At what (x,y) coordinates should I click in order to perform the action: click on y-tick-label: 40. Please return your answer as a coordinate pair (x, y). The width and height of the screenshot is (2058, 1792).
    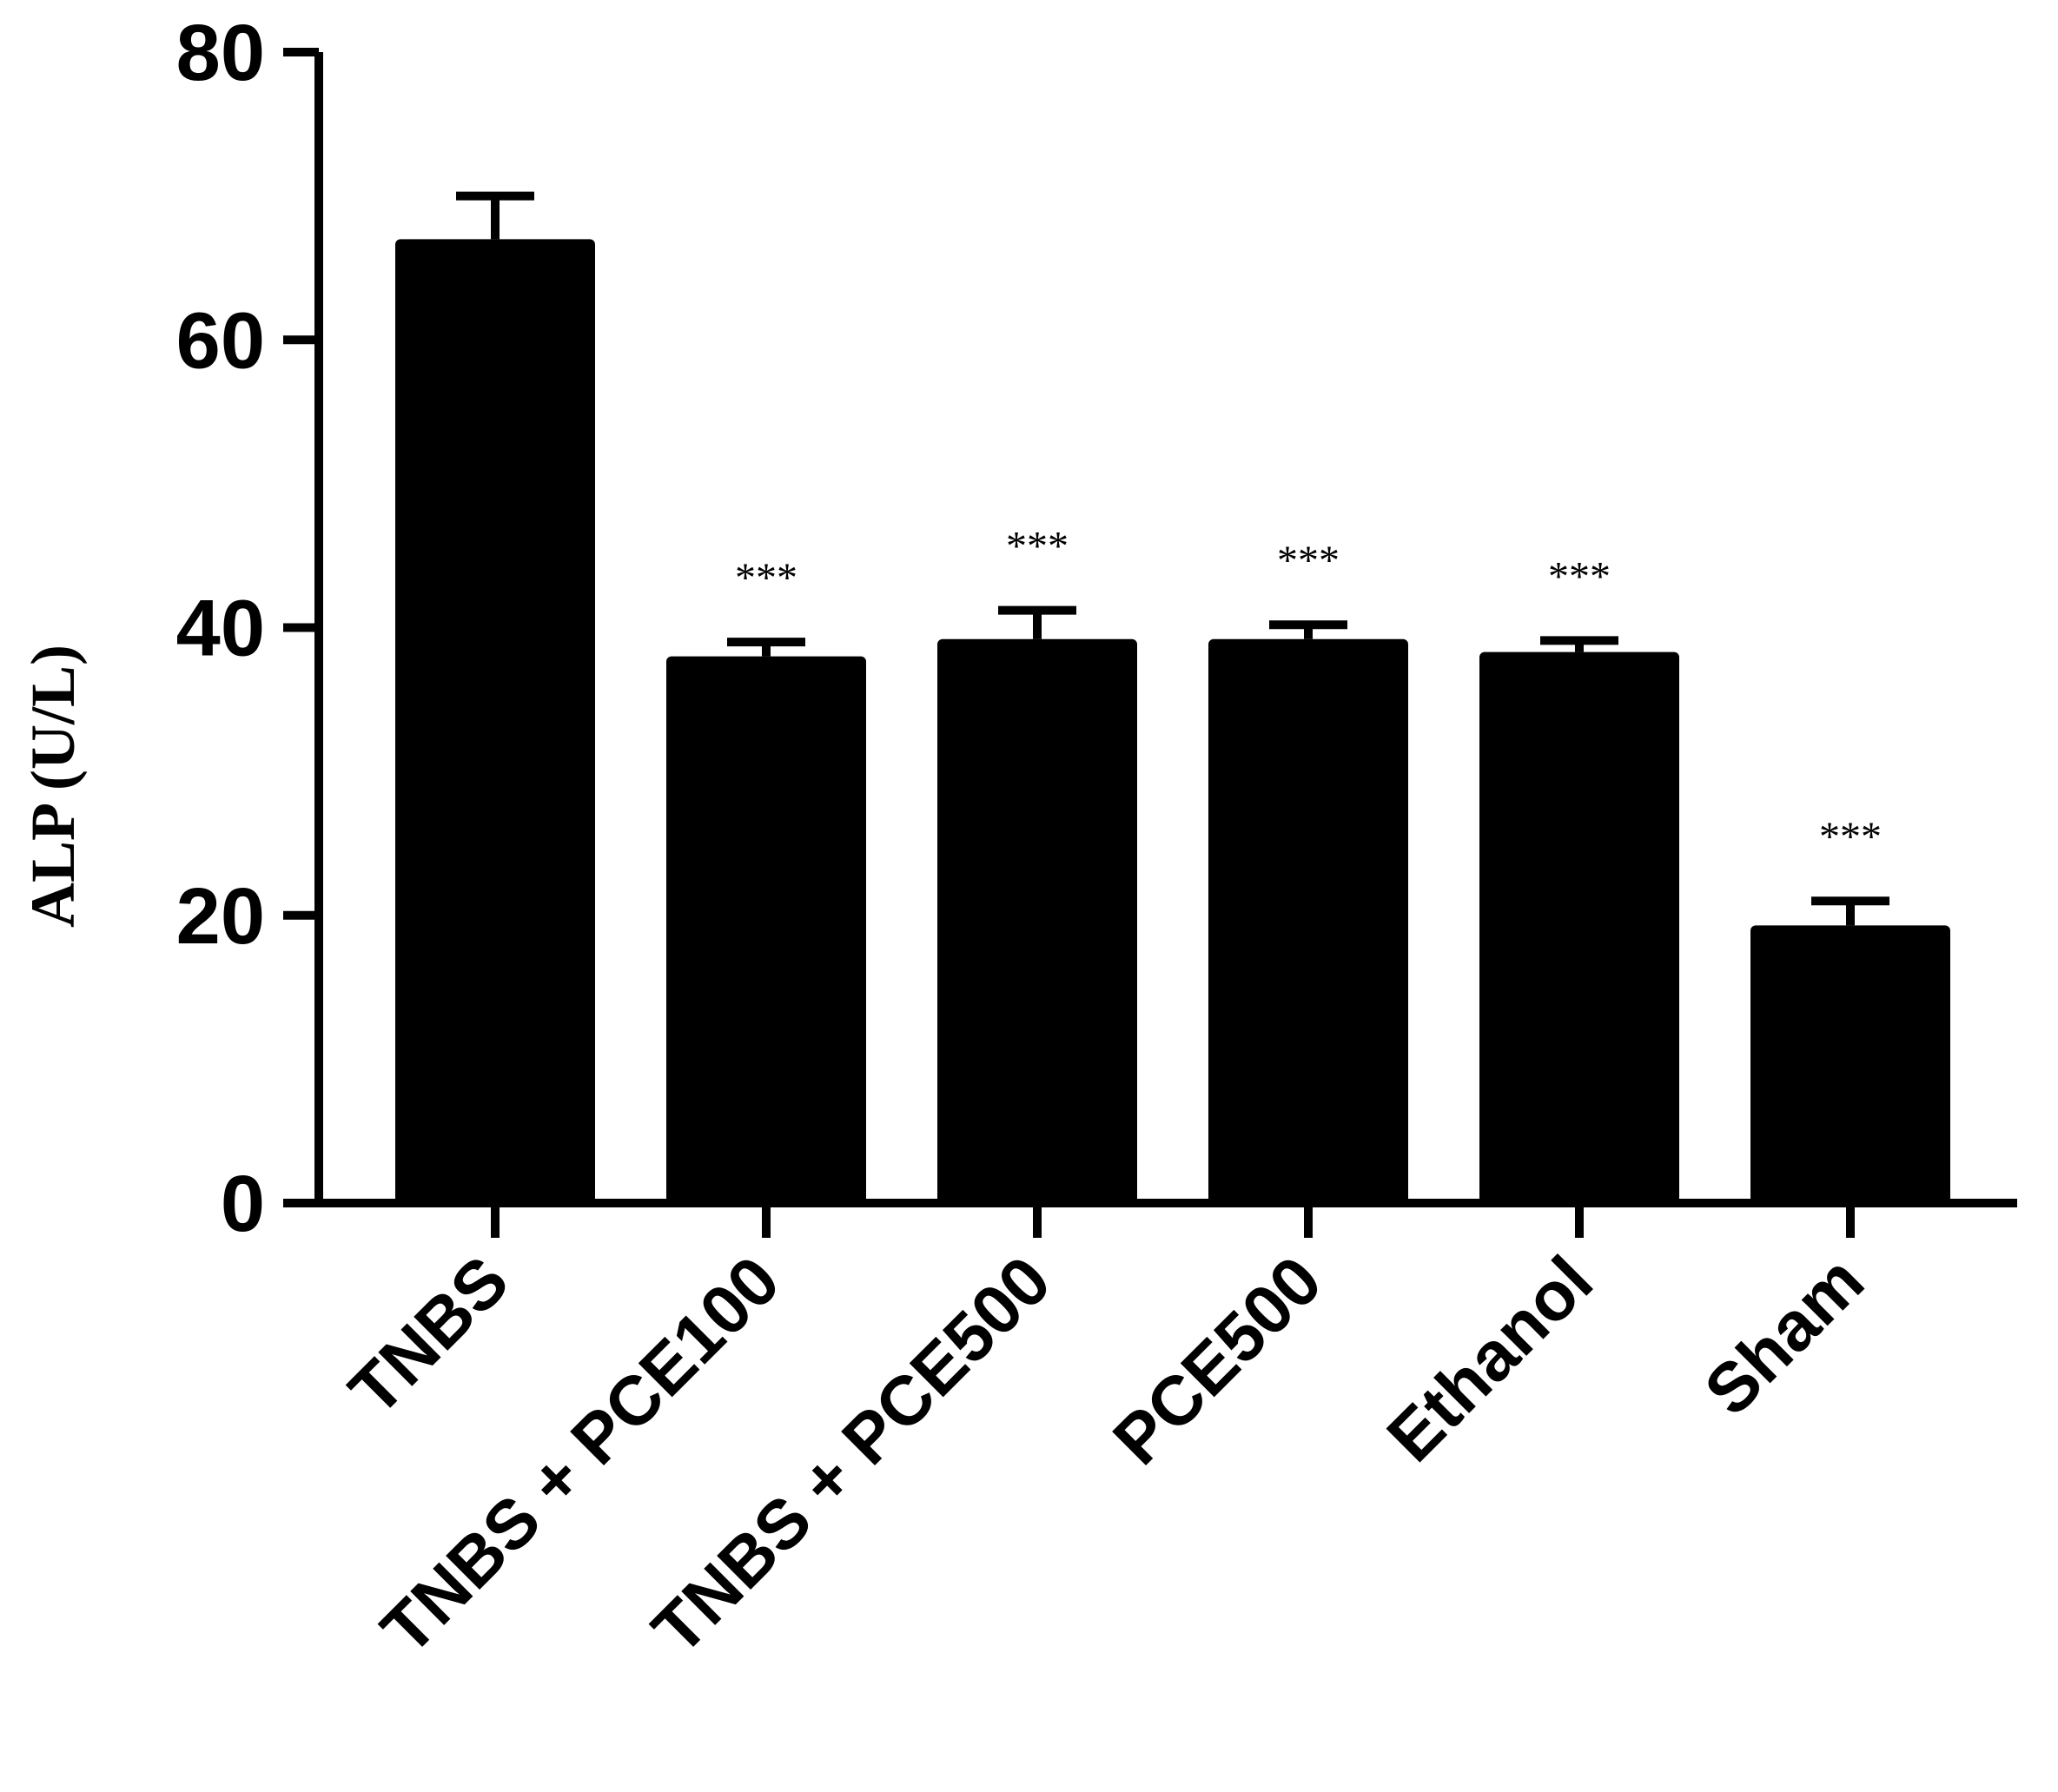
    Looking at the image, I should click on (221, 629).